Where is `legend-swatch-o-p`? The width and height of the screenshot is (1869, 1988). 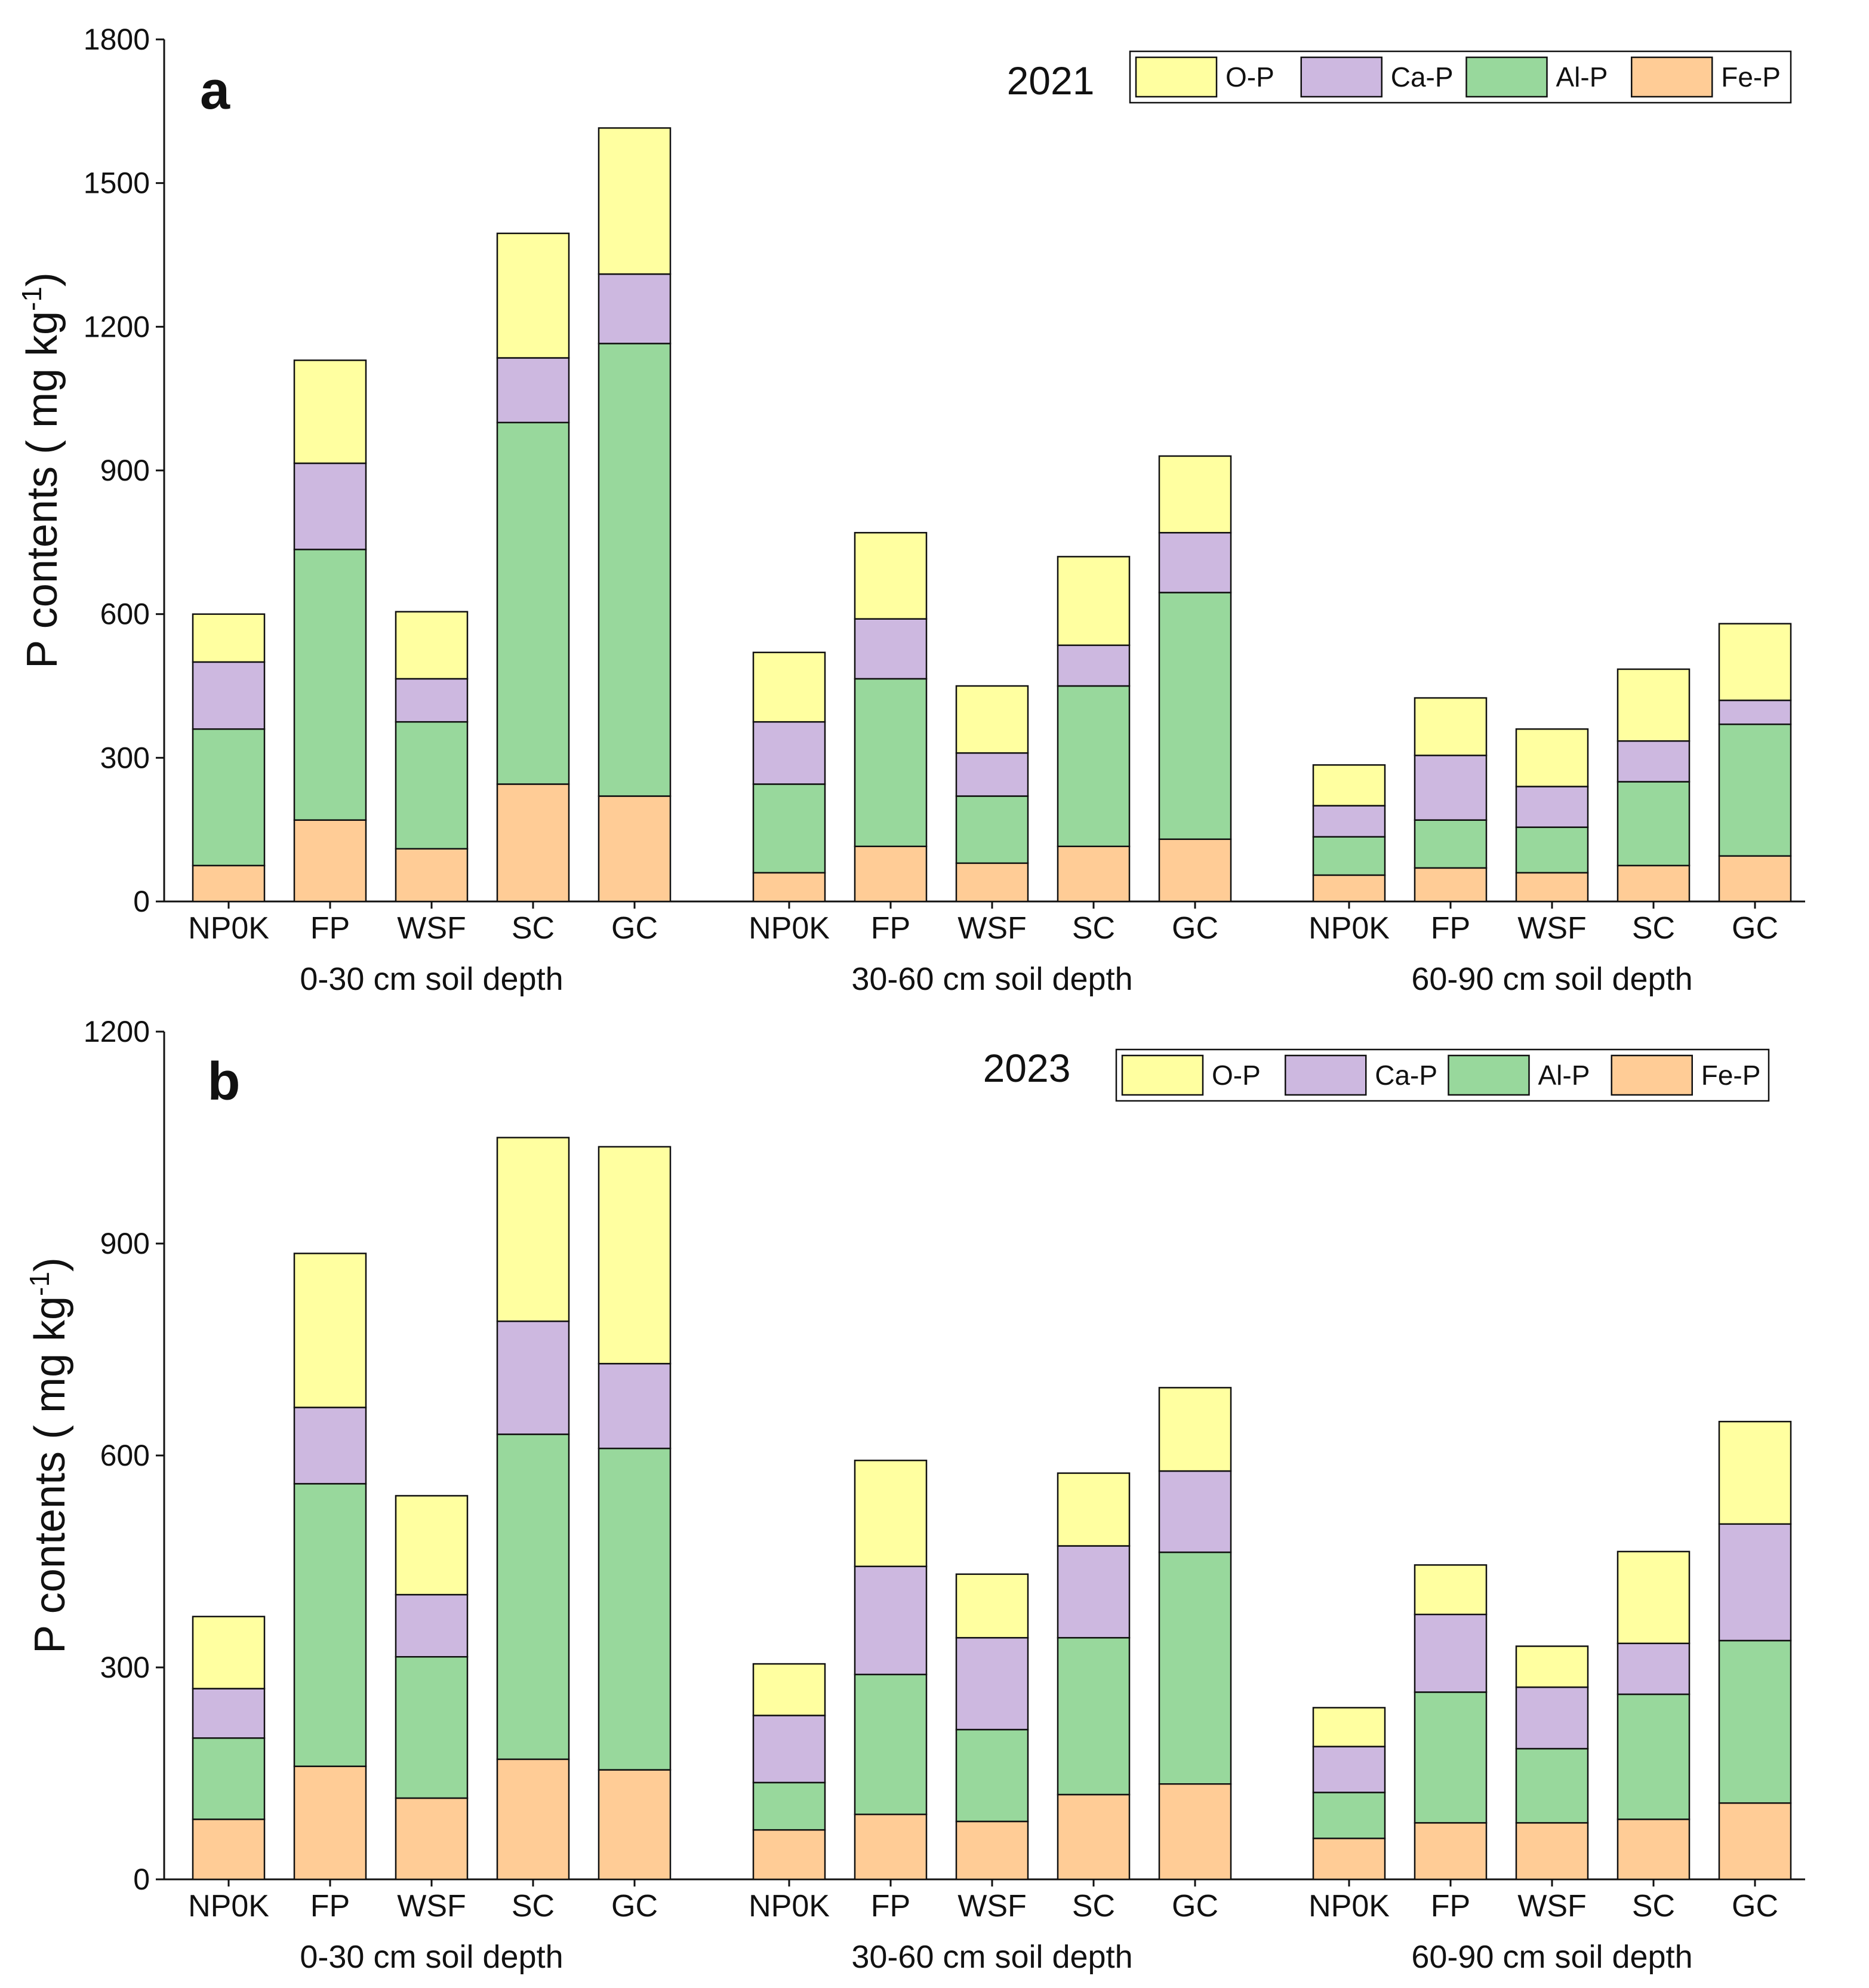 legend-swatch-o-p is located at coordinates (1162, 1075).